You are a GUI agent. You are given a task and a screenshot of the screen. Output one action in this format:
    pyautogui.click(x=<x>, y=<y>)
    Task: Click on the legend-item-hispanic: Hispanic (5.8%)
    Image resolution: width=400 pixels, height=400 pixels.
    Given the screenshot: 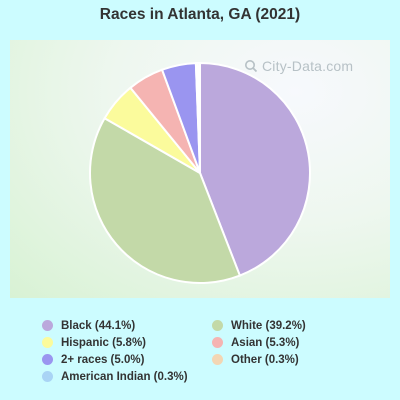 What is the action you would take?
    pyautogui.click(x=127, y=342)
    